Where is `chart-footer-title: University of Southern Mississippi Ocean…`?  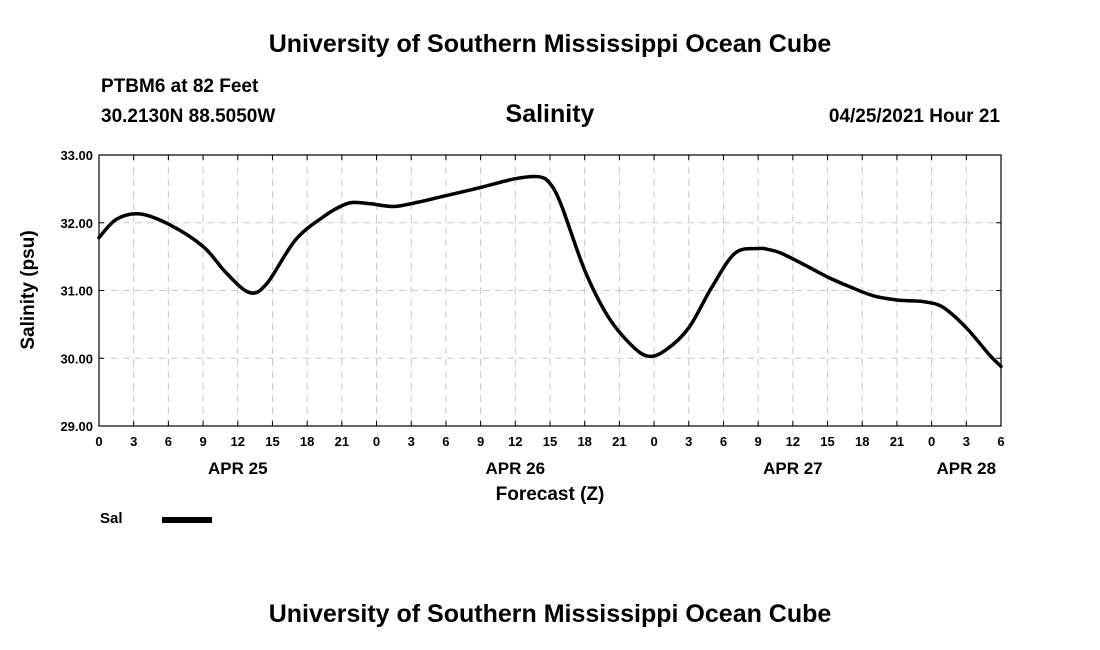 chart-footer-title: University of Southern Mississippi Ocean… is located at coordinates (550, 614).